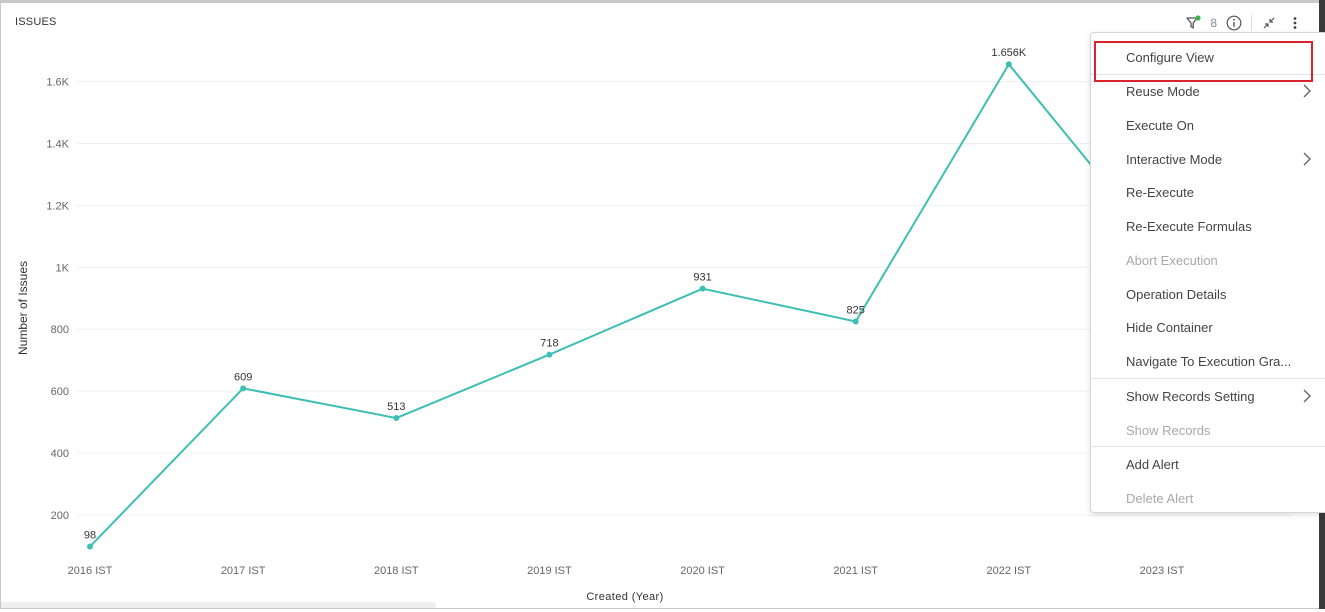 This screenshot has width=1325, height=612. What do you see at coordinates (1269, 23) in the screenshot?
I see `collapse-icon` at bounding box center [1269, 23].